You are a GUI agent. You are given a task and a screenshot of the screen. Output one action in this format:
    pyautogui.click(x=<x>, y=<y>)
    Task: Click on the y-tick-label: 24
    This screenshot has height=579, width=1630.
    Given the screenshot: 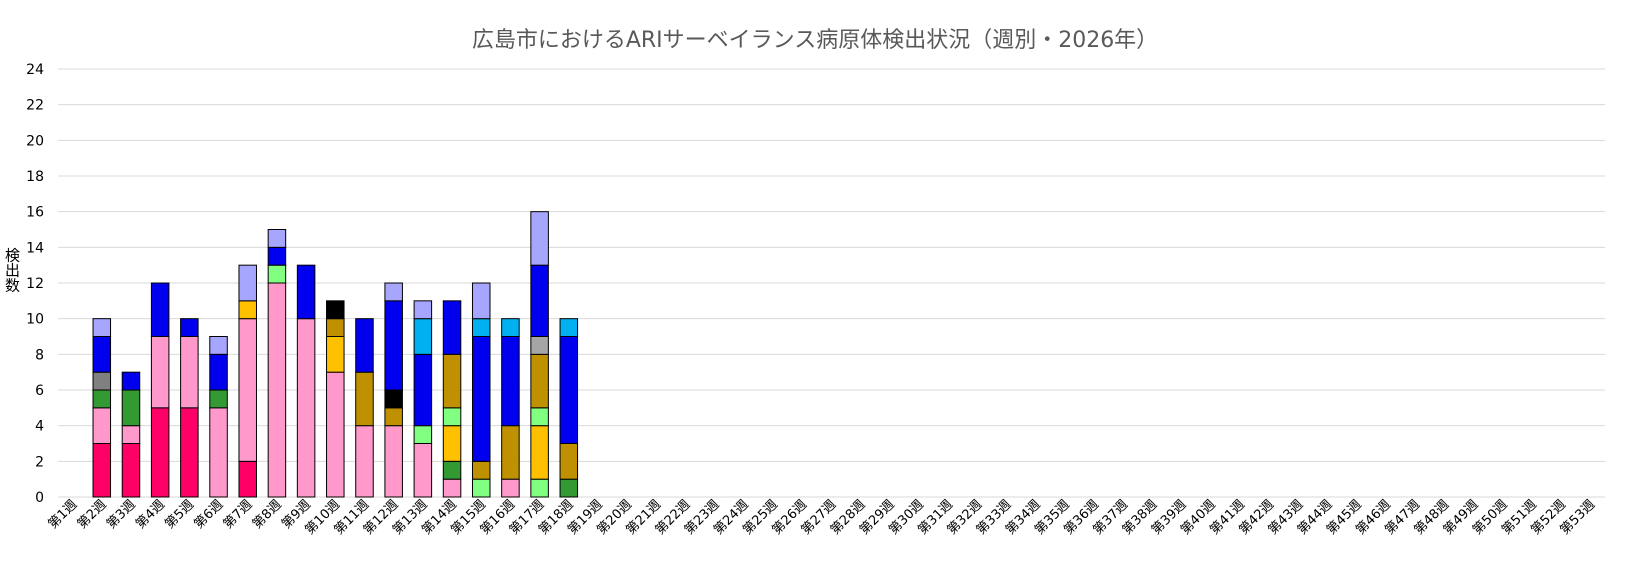 What is the action you would take?
    pyautogui.click(x=35, y=70)
    